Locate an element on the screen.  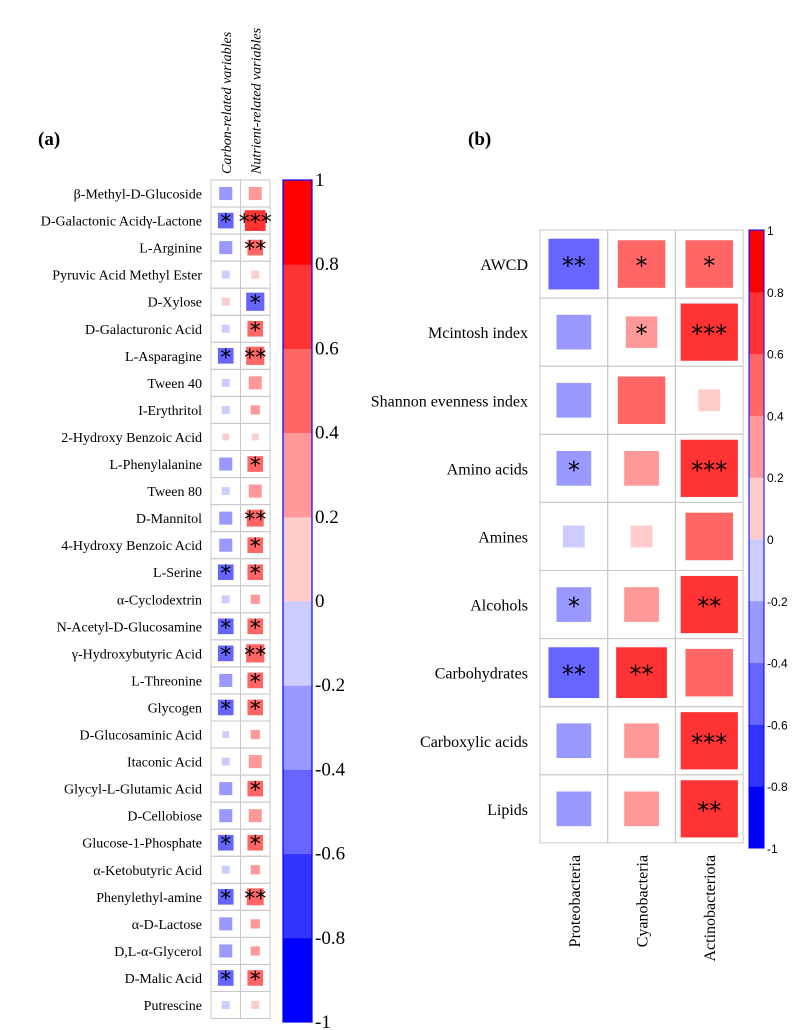
column-label: Cyanobacteria is located at coordinates (643, 901).